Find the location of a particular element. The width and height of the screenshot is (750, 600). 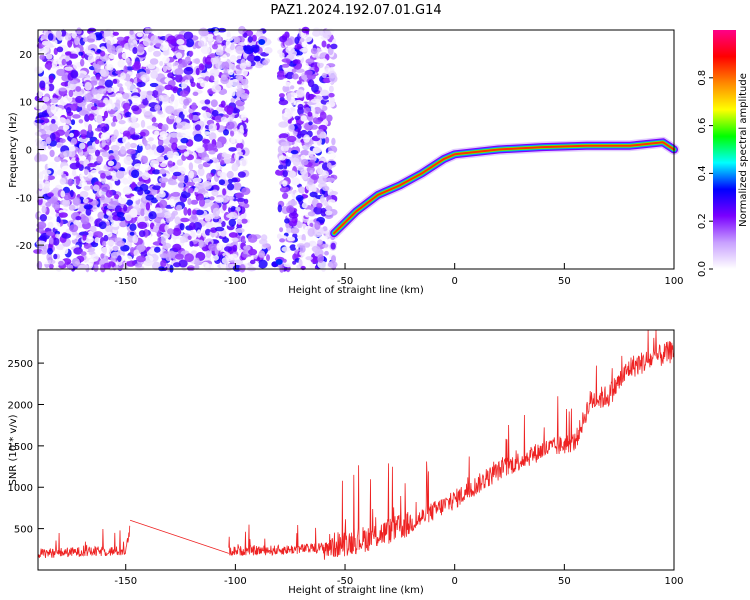

snr-y-tick-label: 2500 is located at coordinates (20, 364).